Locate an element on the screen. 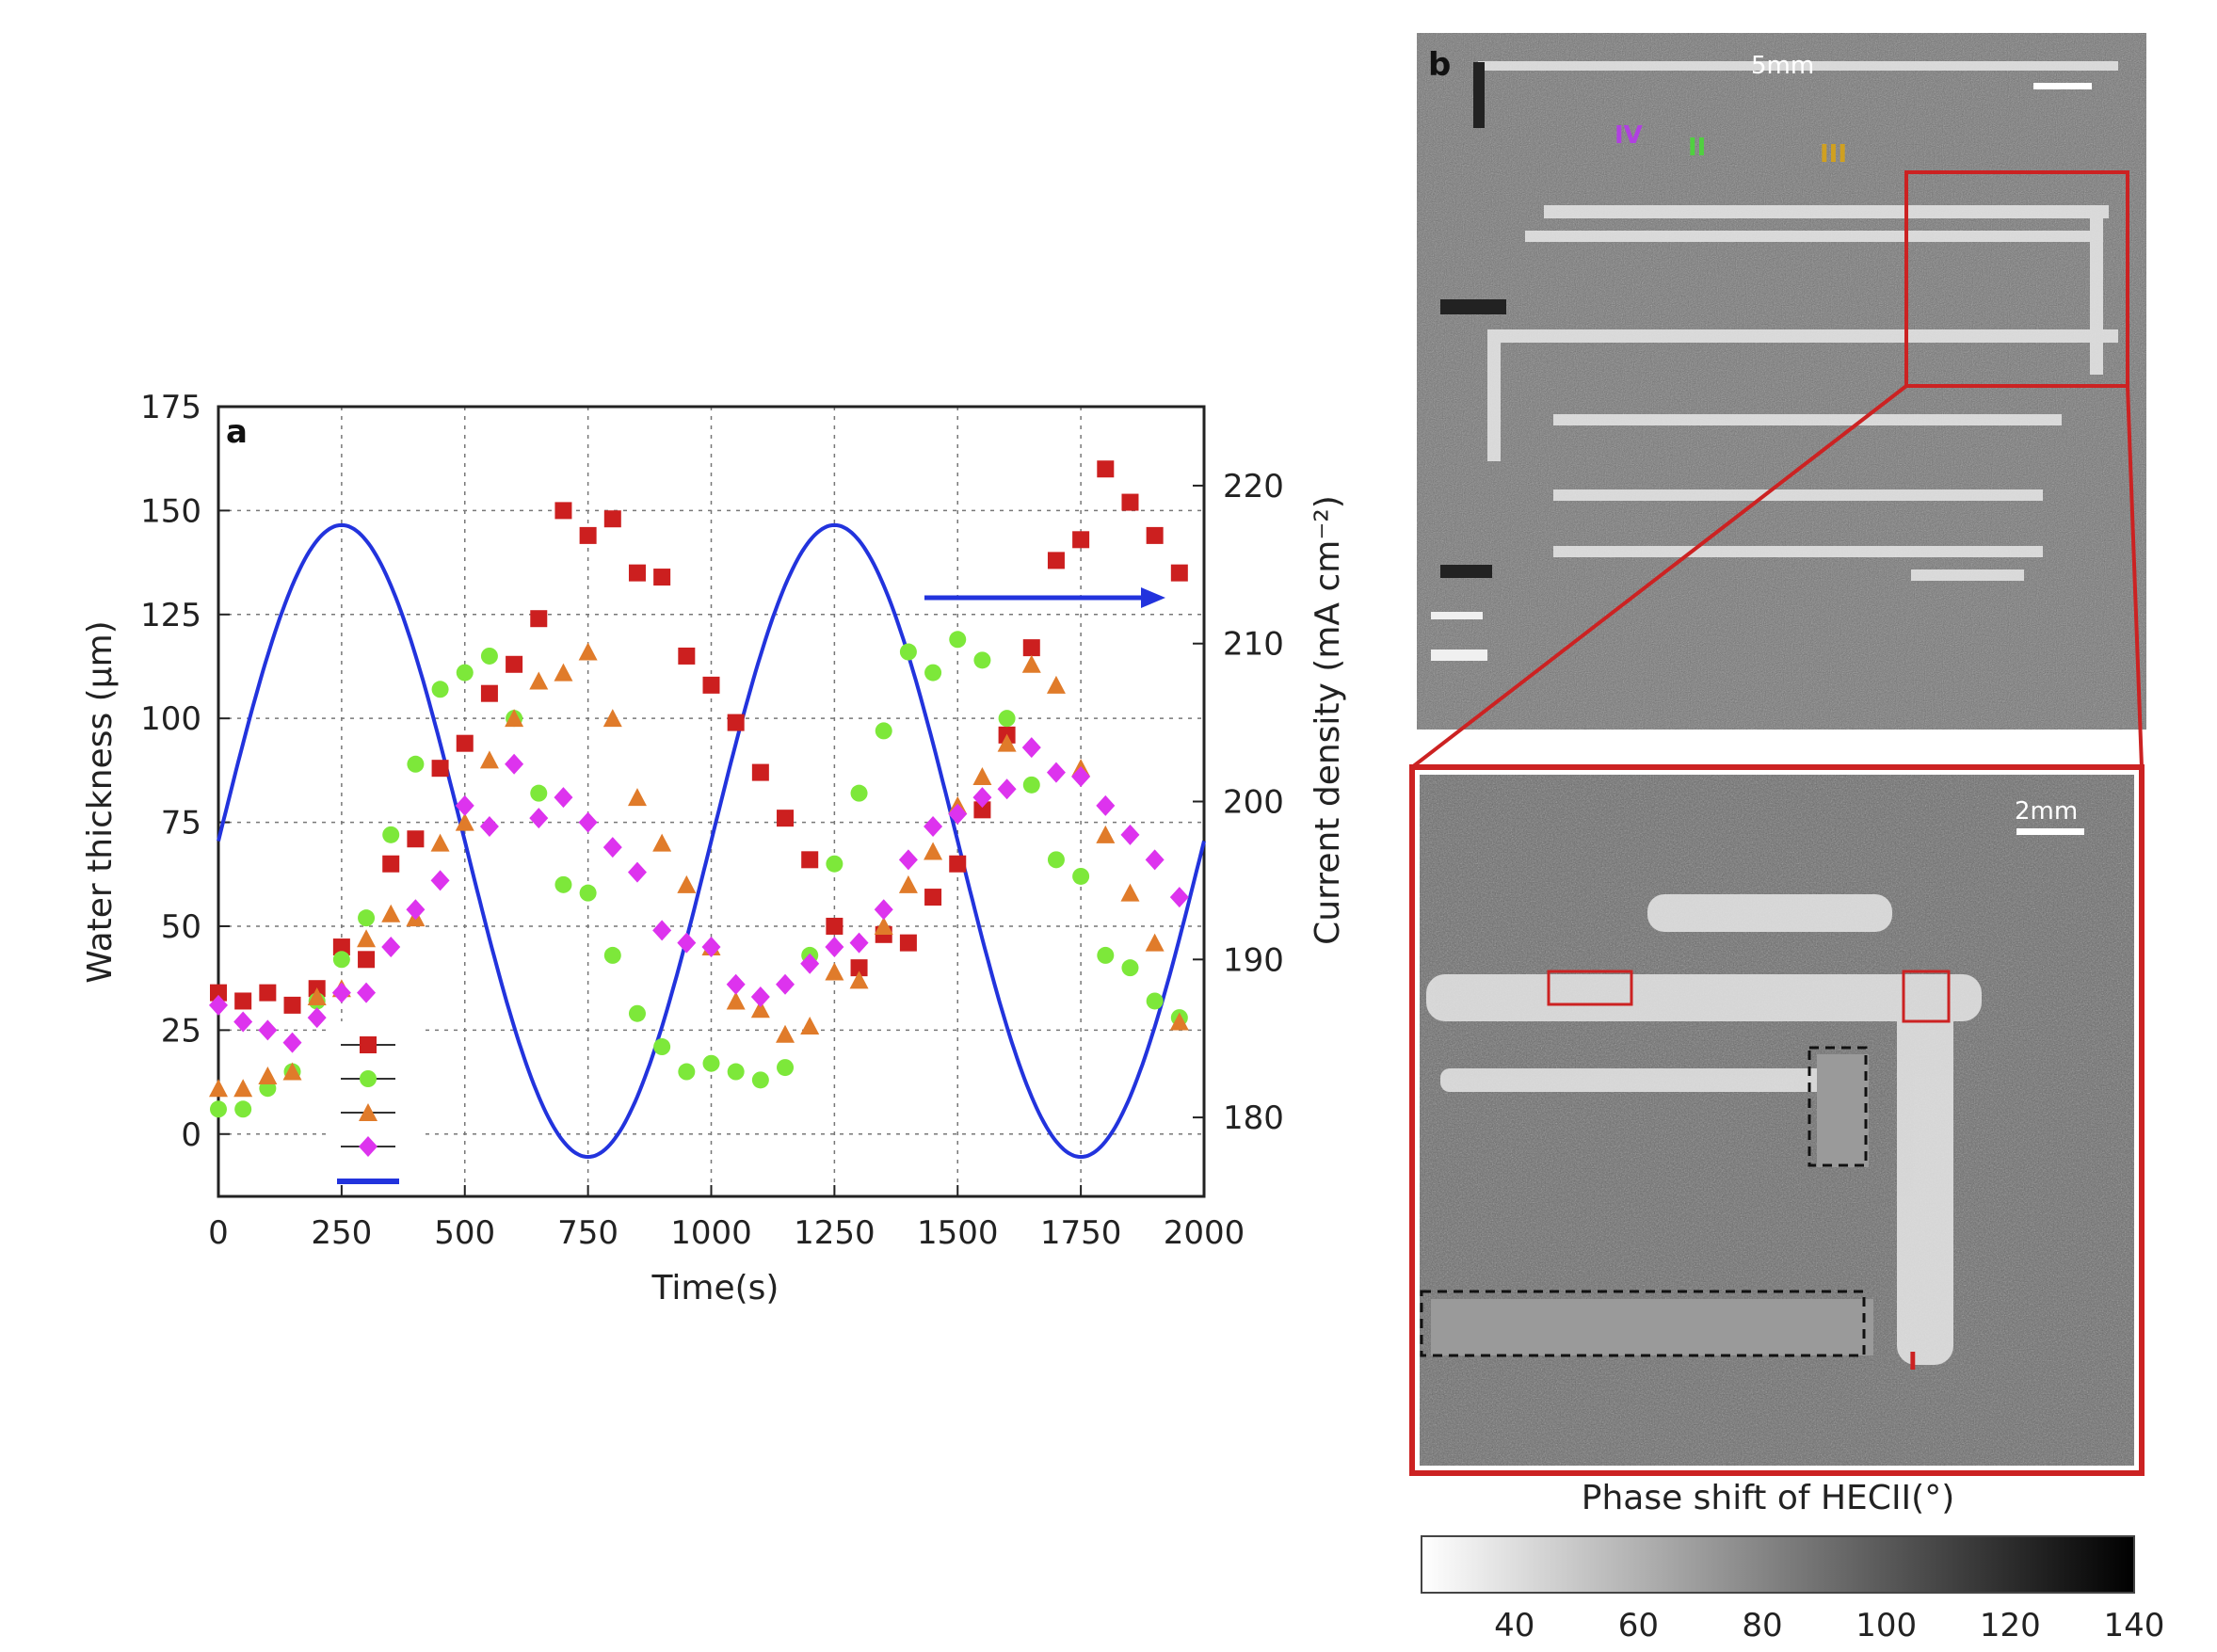 The image size is (2217, 1652). x-tick-label: 1000 is located at coordinates (711, 1233).